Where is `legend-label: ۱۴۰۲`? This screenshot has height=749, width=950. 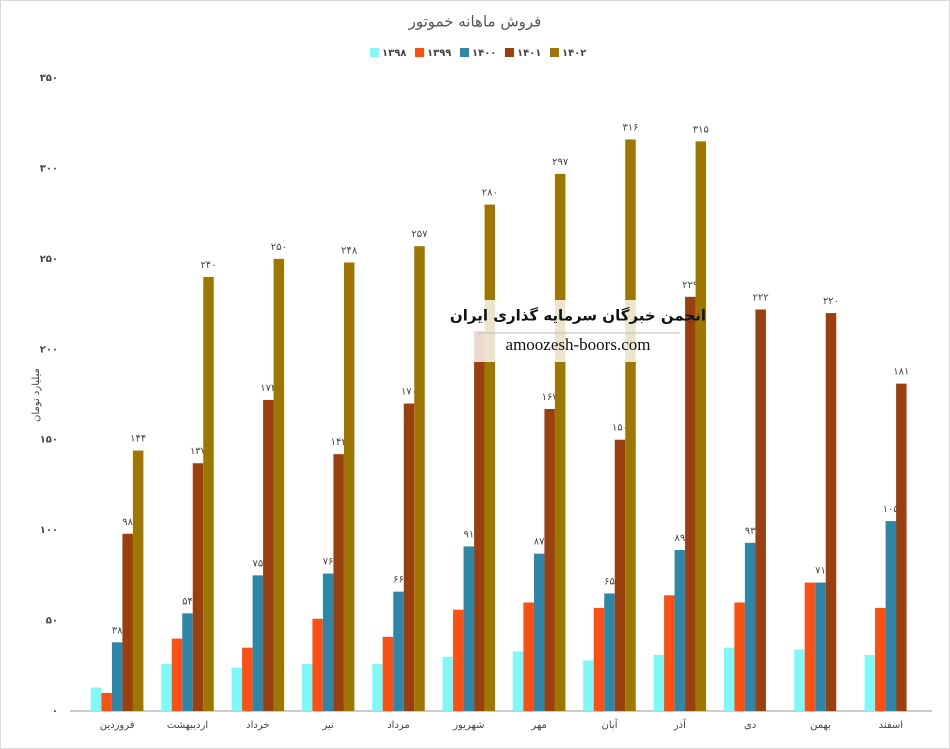 legend-label: ۱۴۰۲ is located at coordinates (574, 53).